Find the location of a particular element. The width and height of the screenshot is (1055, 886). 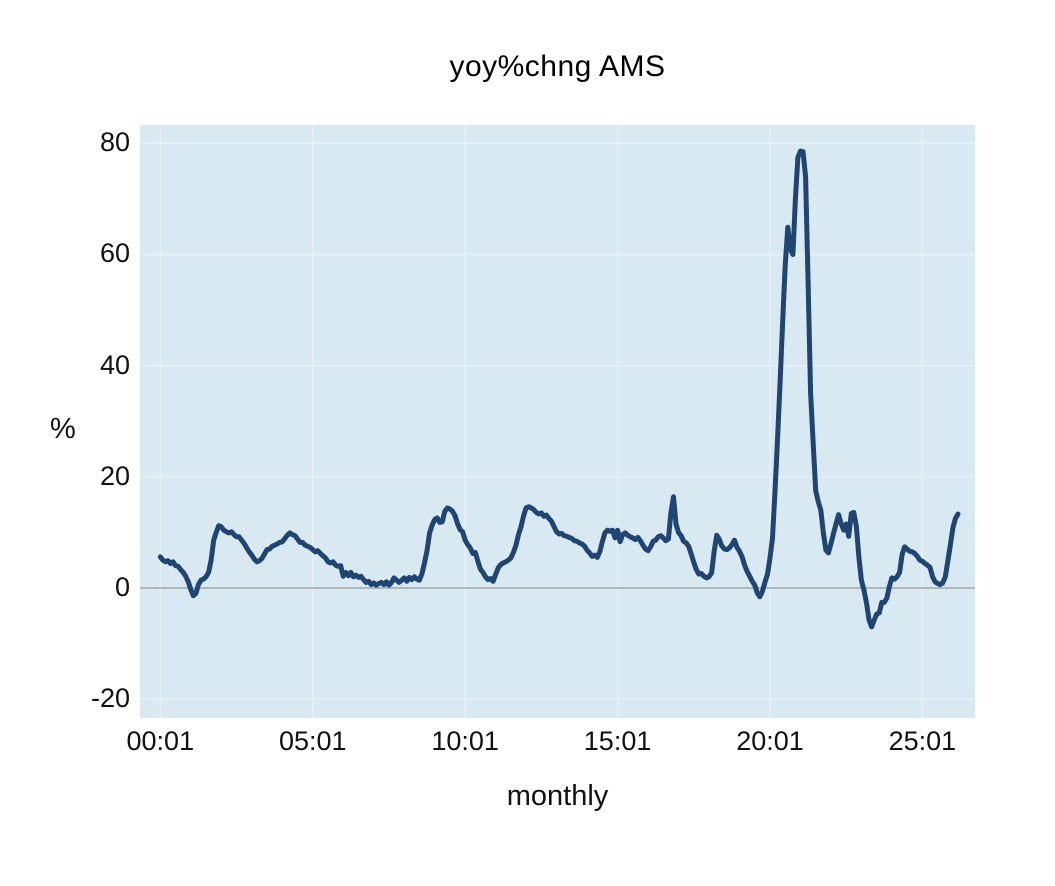

chart-title: yoy%chng AMS is located at coordinates (557, 66).